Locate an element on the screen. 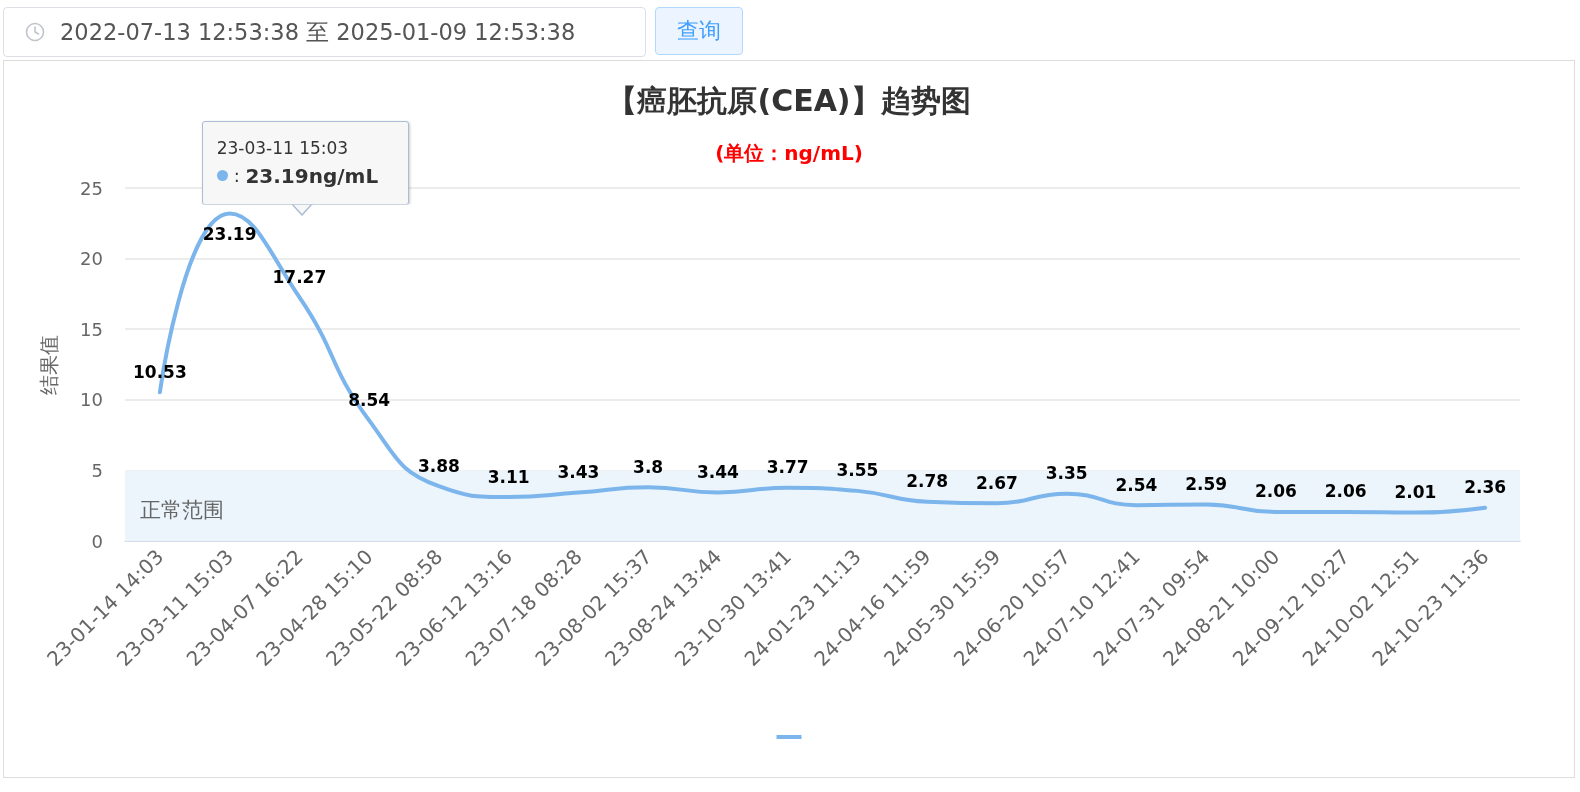 Image resolution: width=1580 pixels, height=792 pixels. query-button: 查询 is located at coordinates (699, 31).